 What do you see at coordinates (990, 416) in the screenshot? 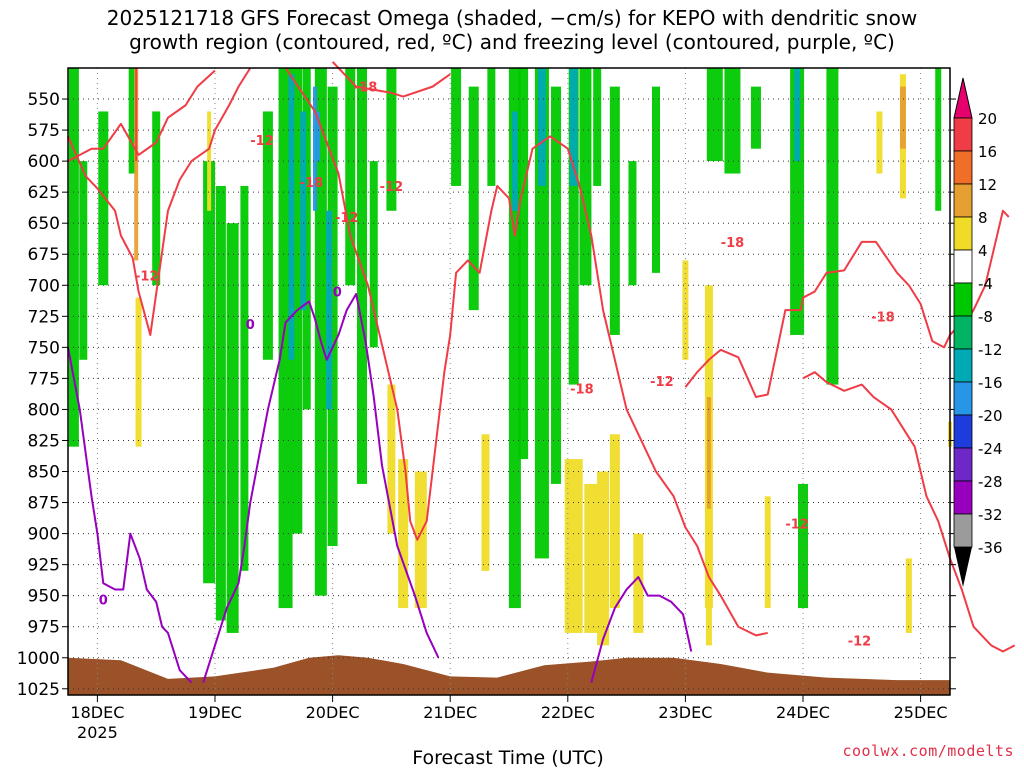
I see `colorbar-label-9: -20` at bounding box center [990, 416].